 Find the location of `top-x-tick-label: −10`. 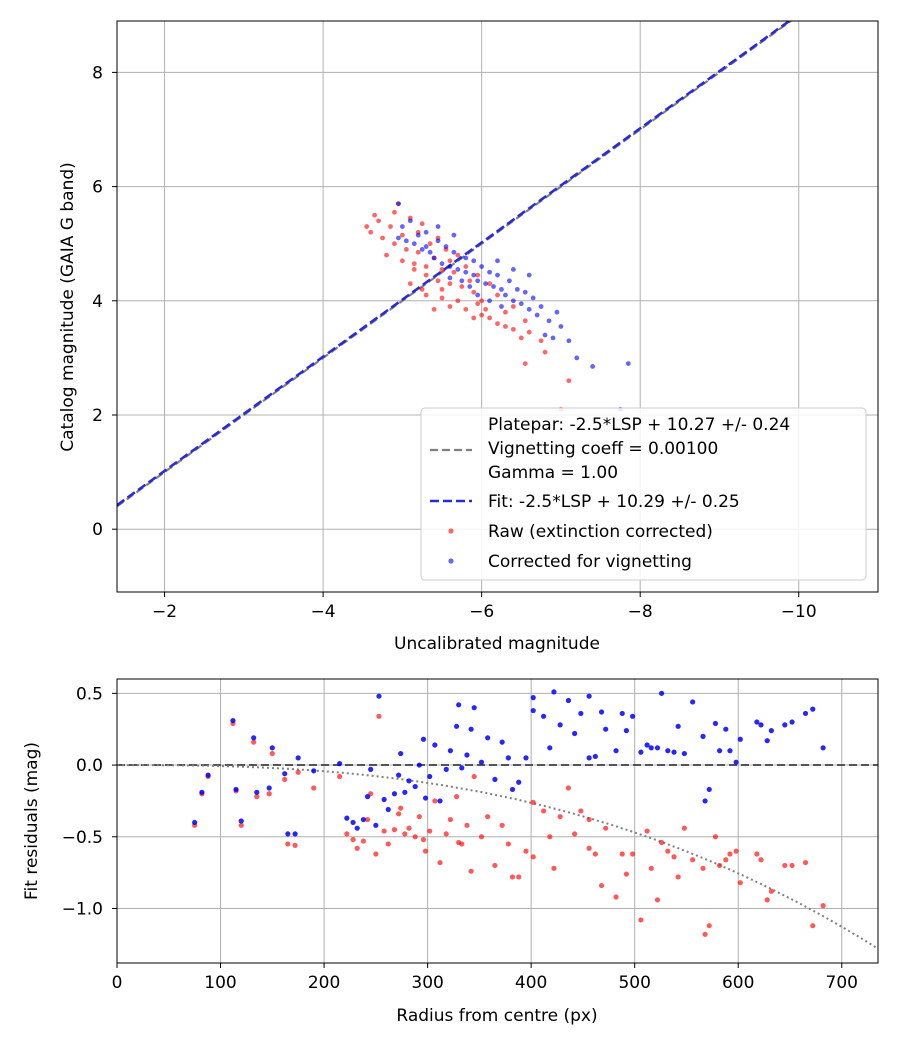

top-x-tick-label: −10 is located at coordinates (799, 612).